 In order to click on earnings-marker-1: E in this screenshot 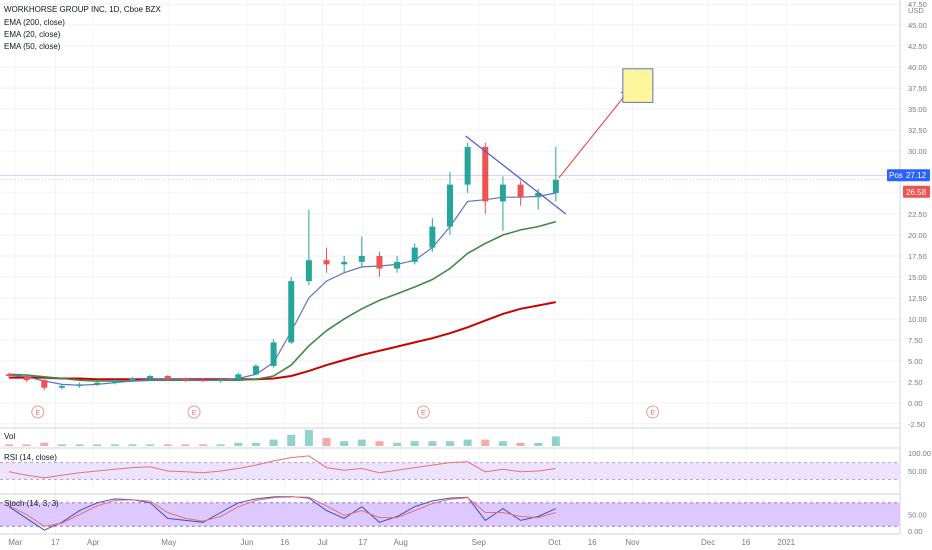, I will do `click(194, 412)`.